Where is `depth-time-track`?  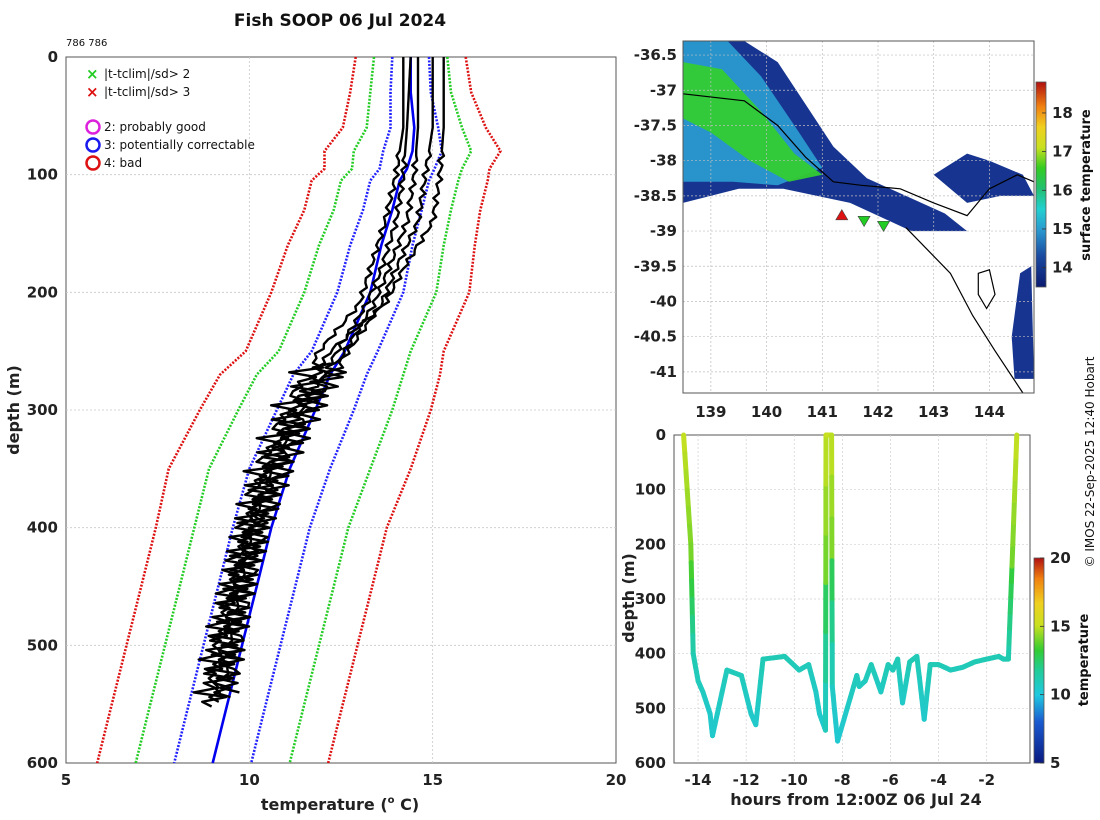 depth-time-track is located at coordinates (850, 588).